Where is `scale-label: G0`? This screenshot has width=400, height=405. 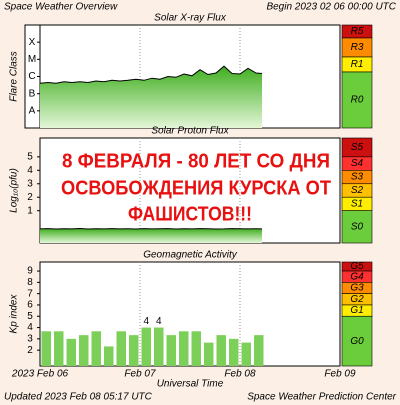 scale-label: G0 is located at coordinates (357, 341).